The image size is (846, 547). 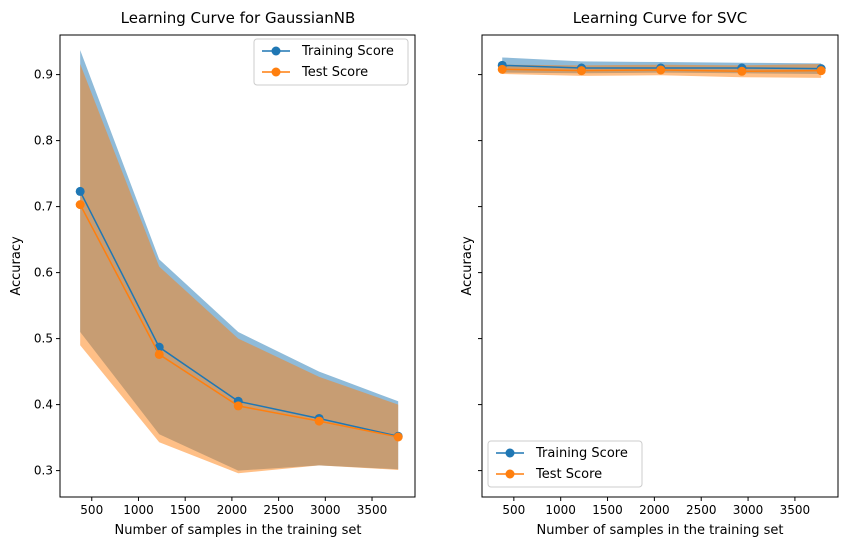 I want to click on y-tick-label: 0.6, so click(x=43, y=273).